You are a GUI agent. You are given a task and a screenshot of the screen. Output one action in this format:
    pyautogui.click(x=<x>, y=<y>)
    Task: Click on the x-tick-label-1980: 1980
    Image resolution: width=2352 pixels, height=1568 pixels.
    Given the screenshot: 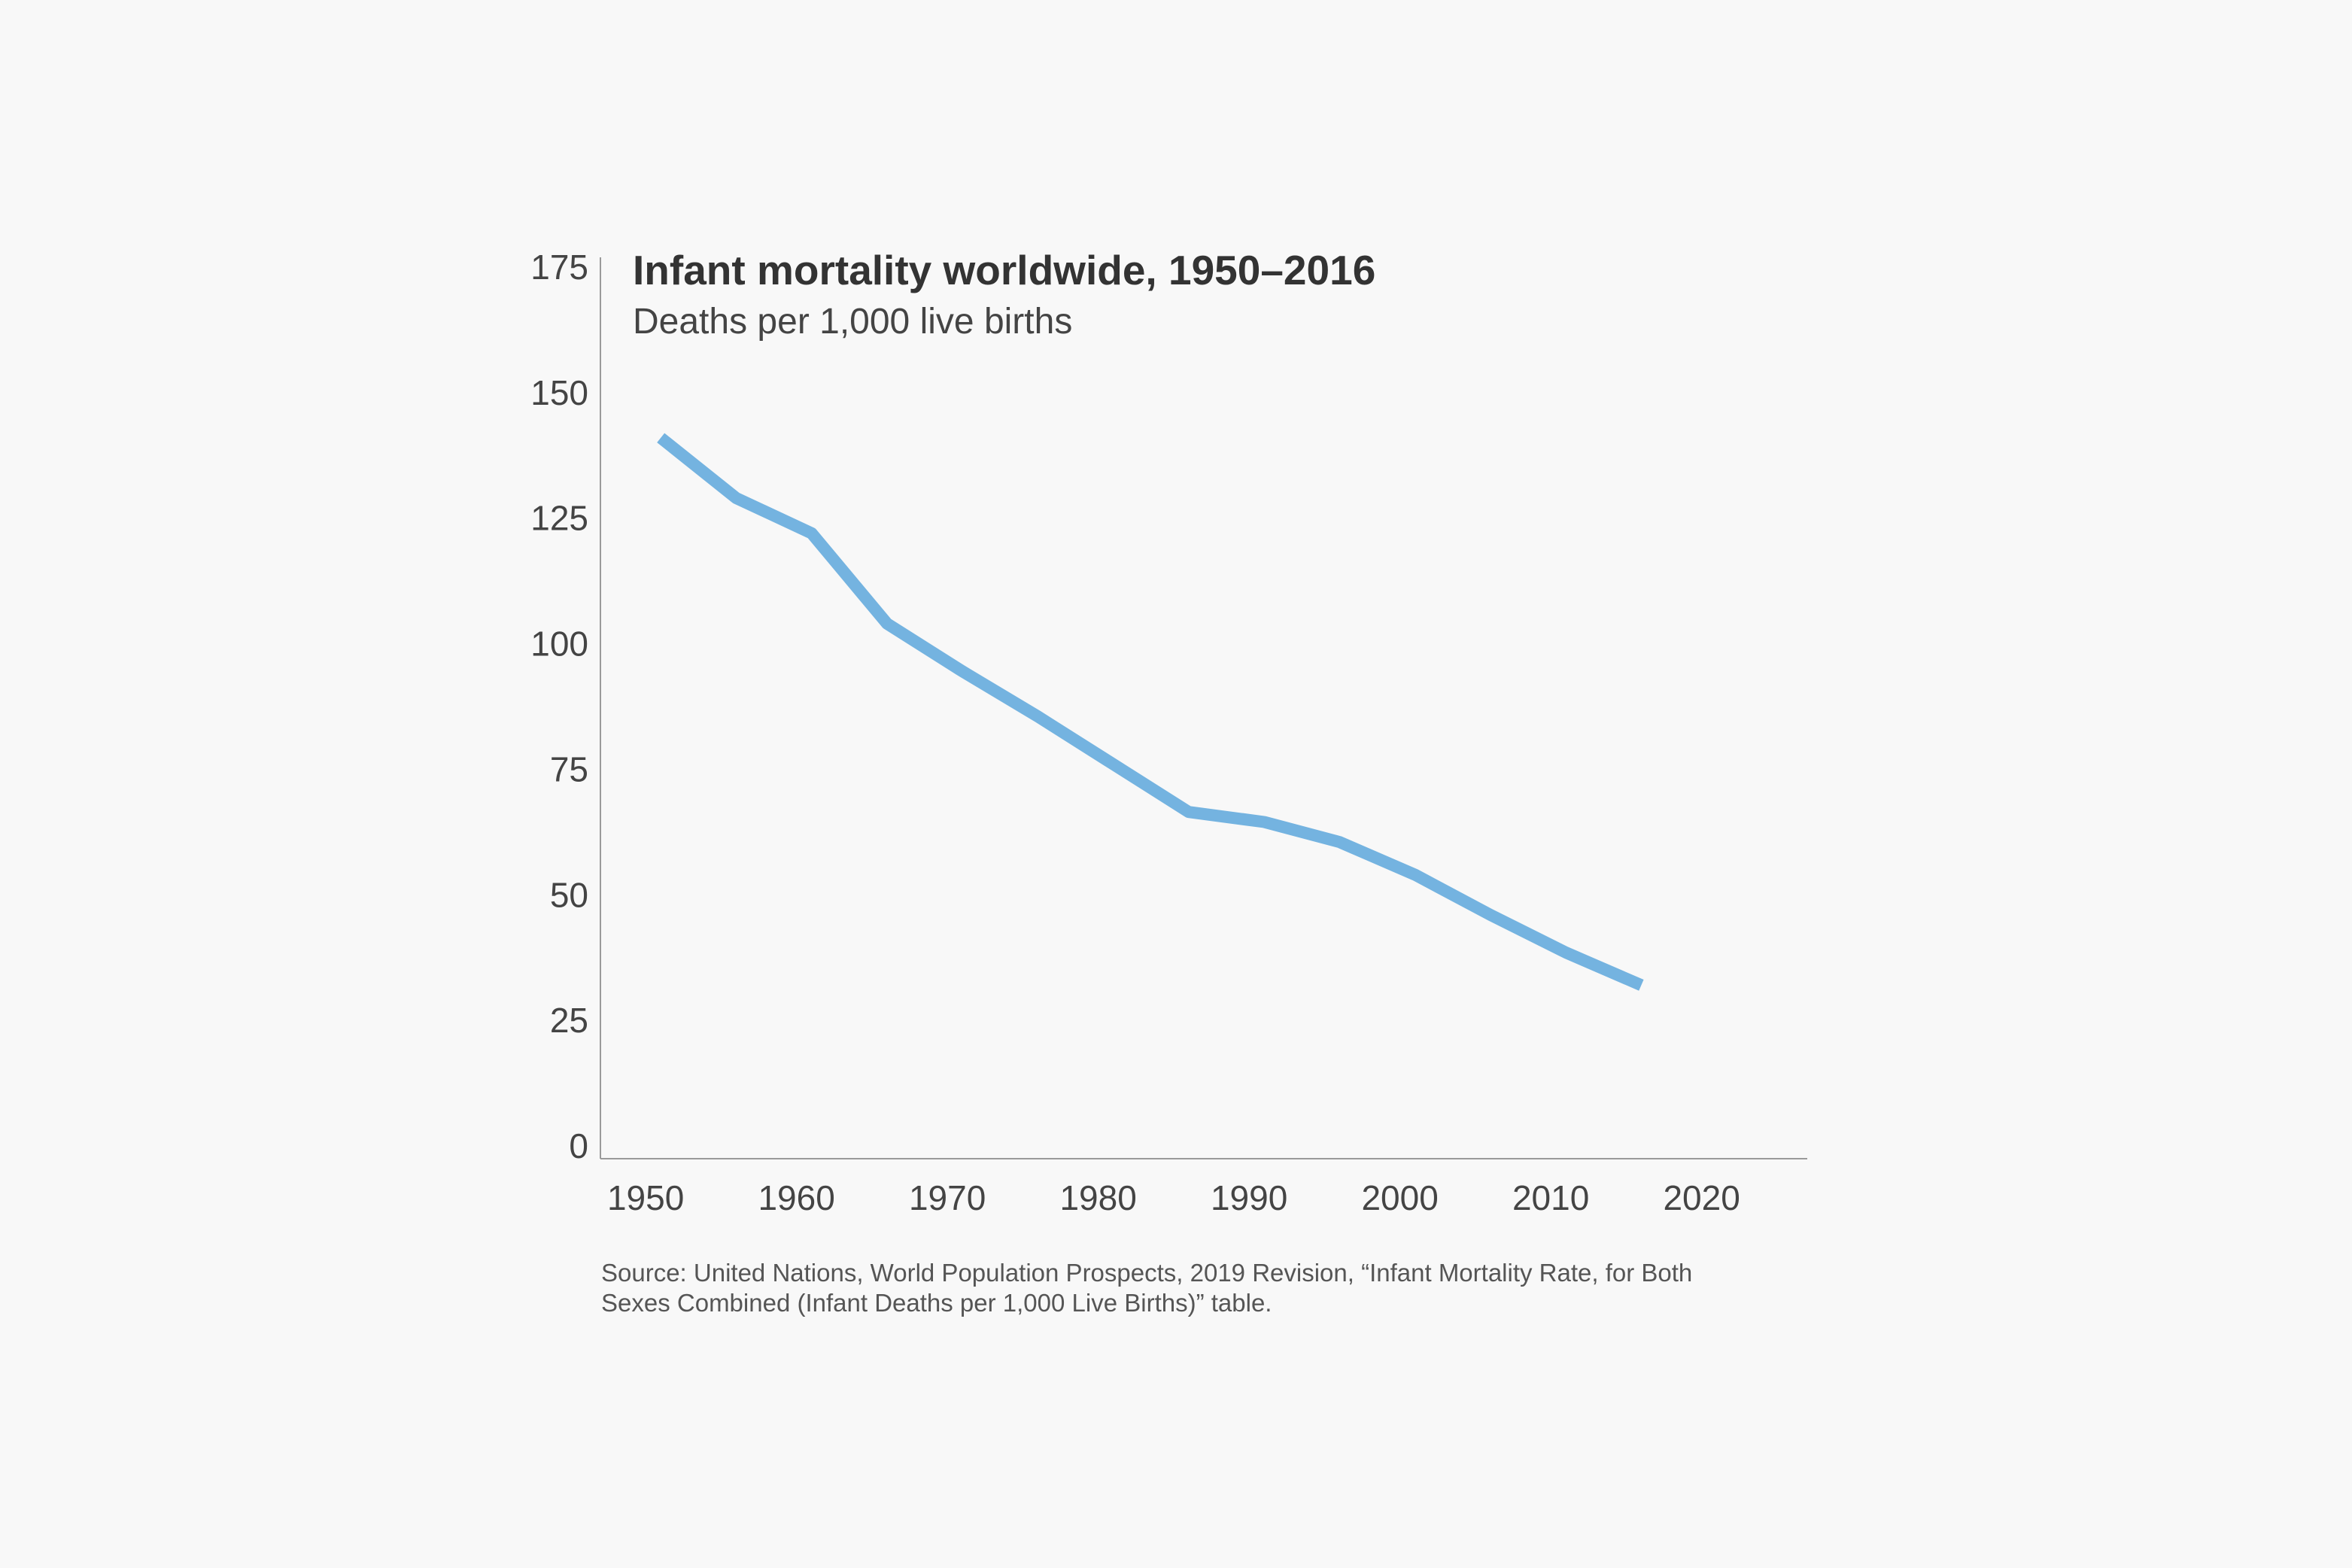 What is the action you would take?
    pyautogui.click(x=1097, y=1197)
    